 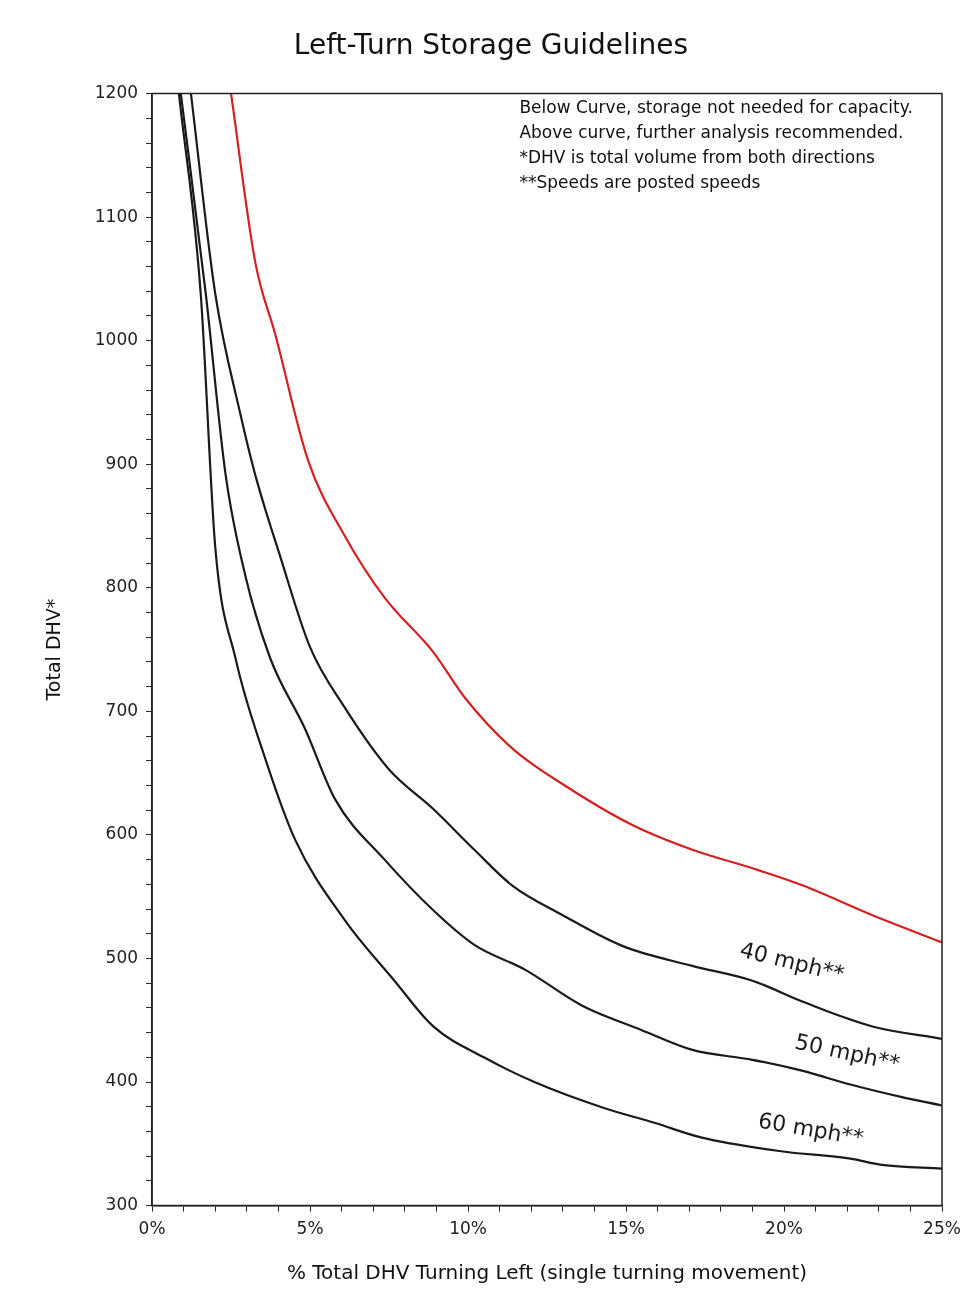 I want to click on annotation: Below Curve, storage not needed for capacity., so click(x=716, y=106).